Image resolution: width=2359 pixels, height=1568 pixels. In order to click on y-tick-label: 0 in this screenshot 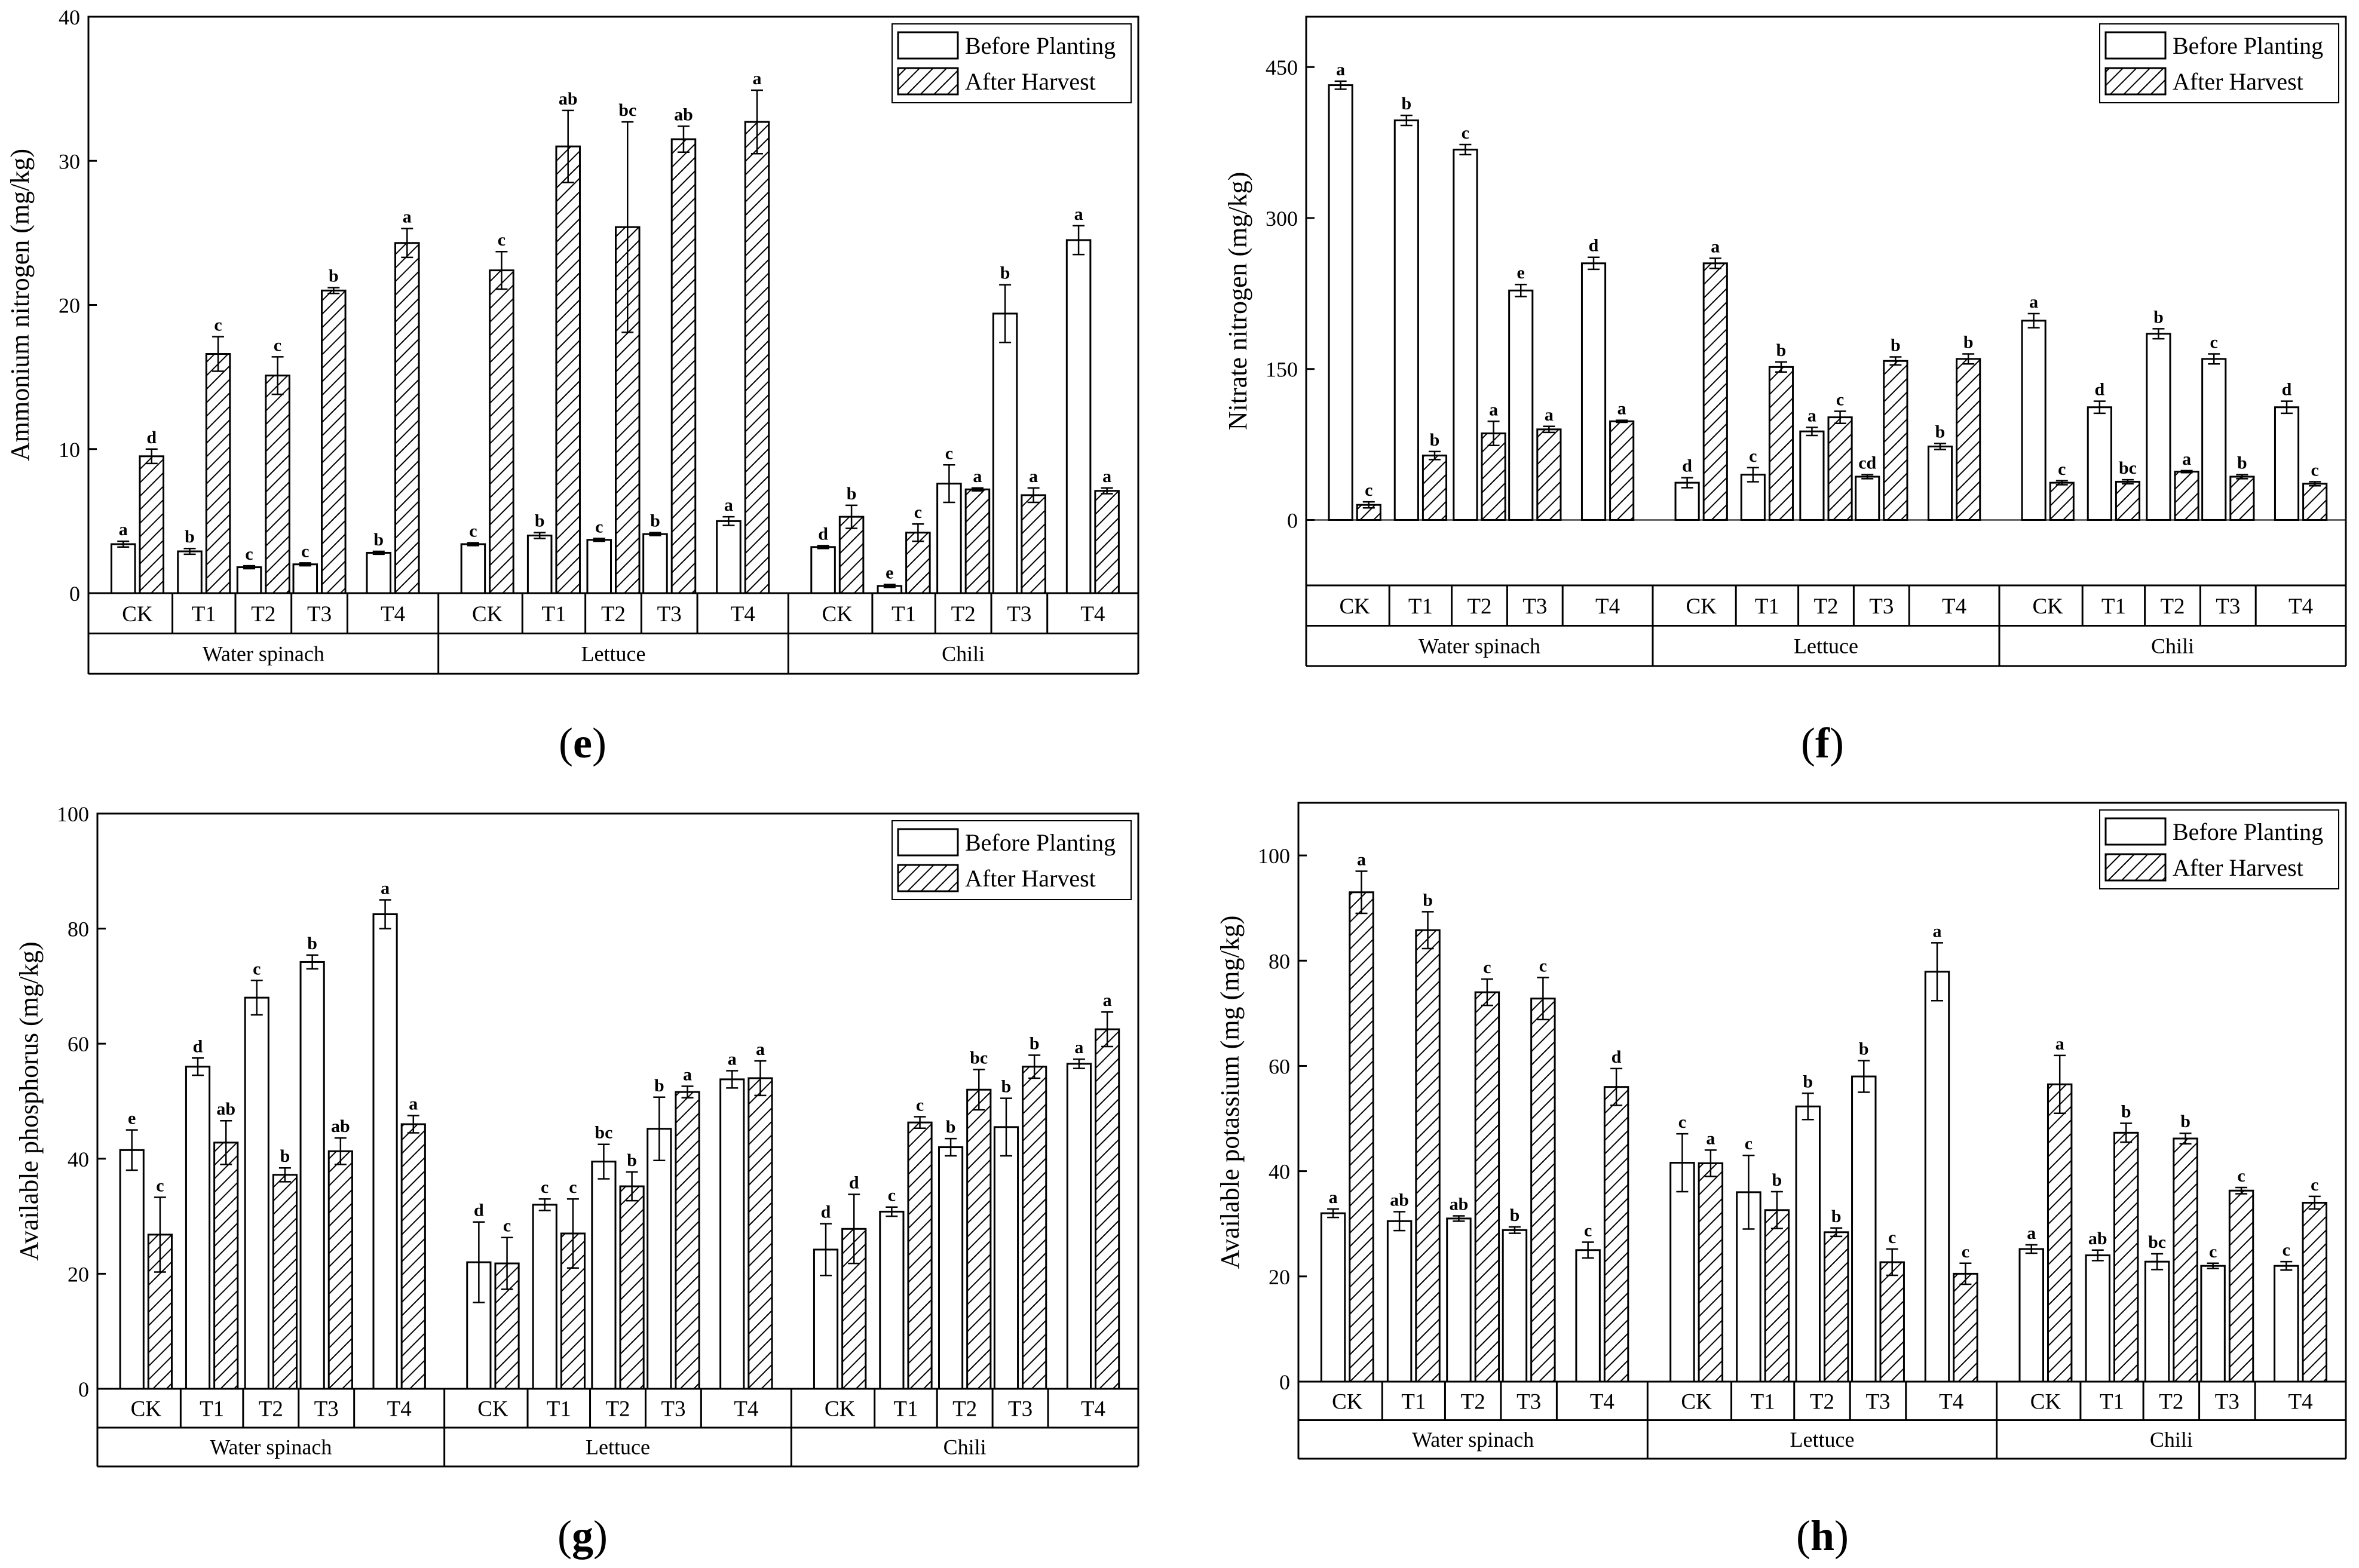, I will do `click(74, 594)`.